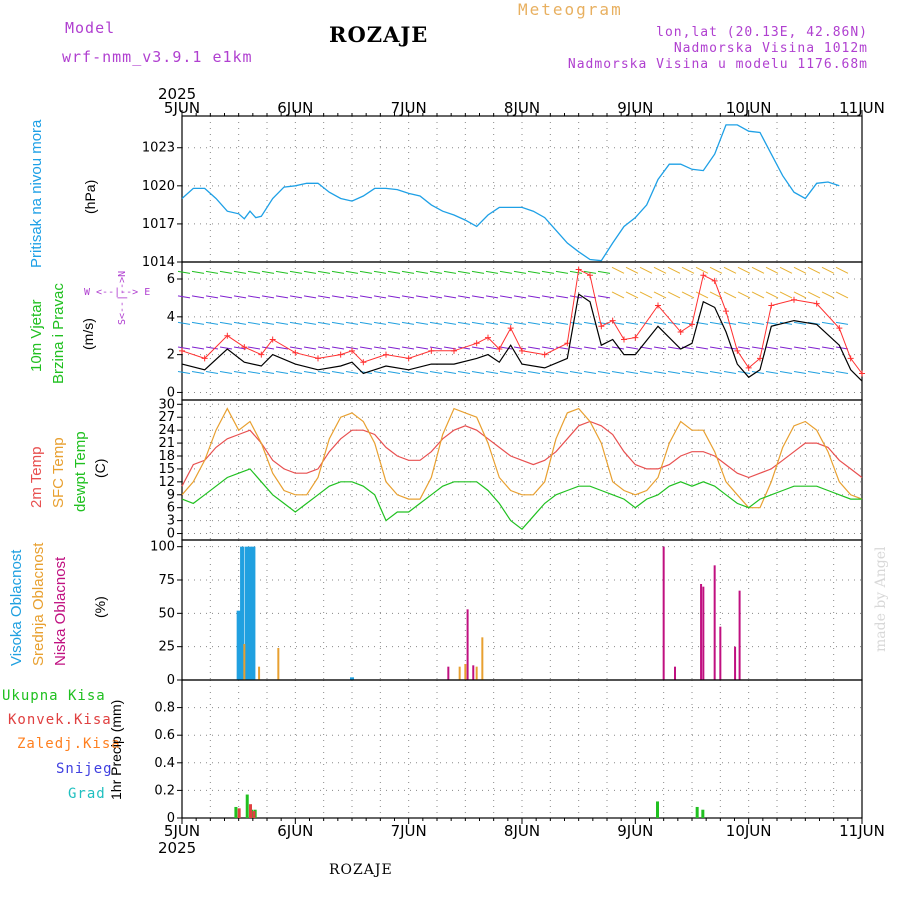 The height and width of the screenshot is (900, 900). Describe the element at coordinates (171, 392) in the screenshot. I see `y-tick-label: 0` at that location.